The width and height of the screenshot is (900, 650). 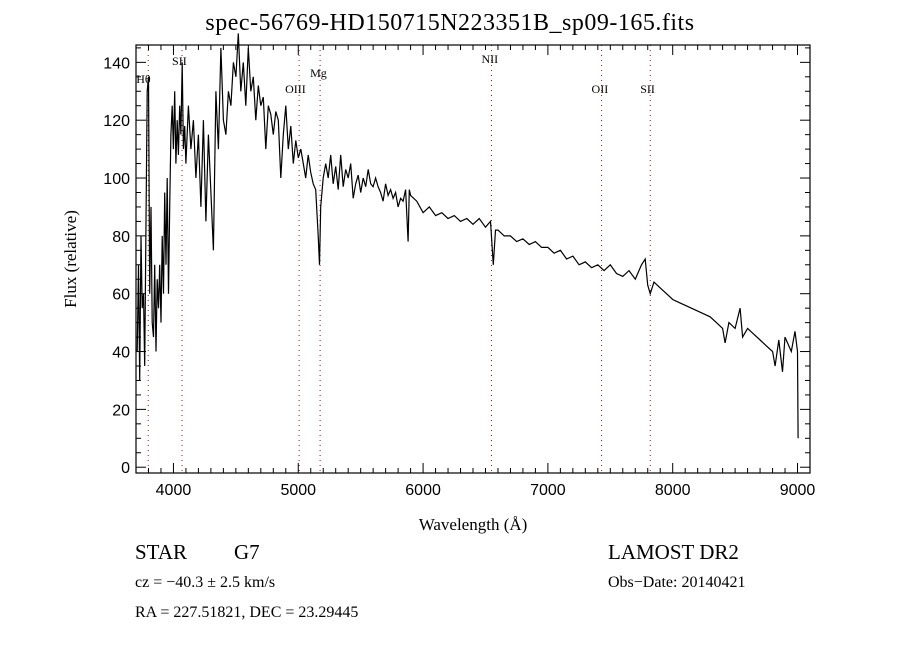 I want to click on x-tick-label: 7000, so click(x=548, y=490).